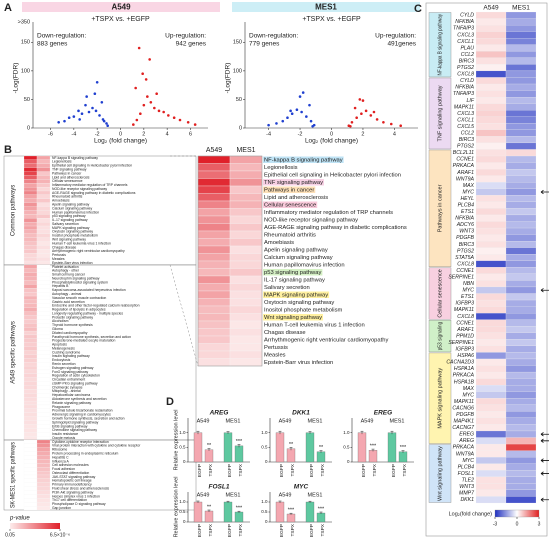  What do you see at coordinates (69, 275) in the screenshot?
I see `row-label: Small cell lung cancer` at bounding box center [69, 275].